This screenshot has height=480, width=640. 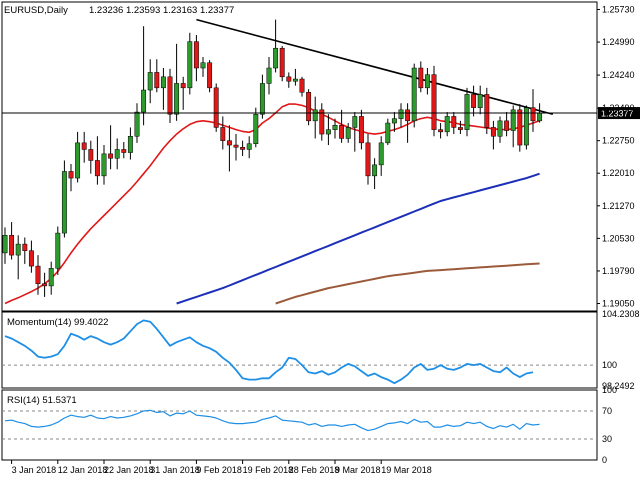 What do you see at coordinates (406, 470) in the screenshot?
I see `date-tick-label: 19 Mar 2018` at bounding box center [406, 470].